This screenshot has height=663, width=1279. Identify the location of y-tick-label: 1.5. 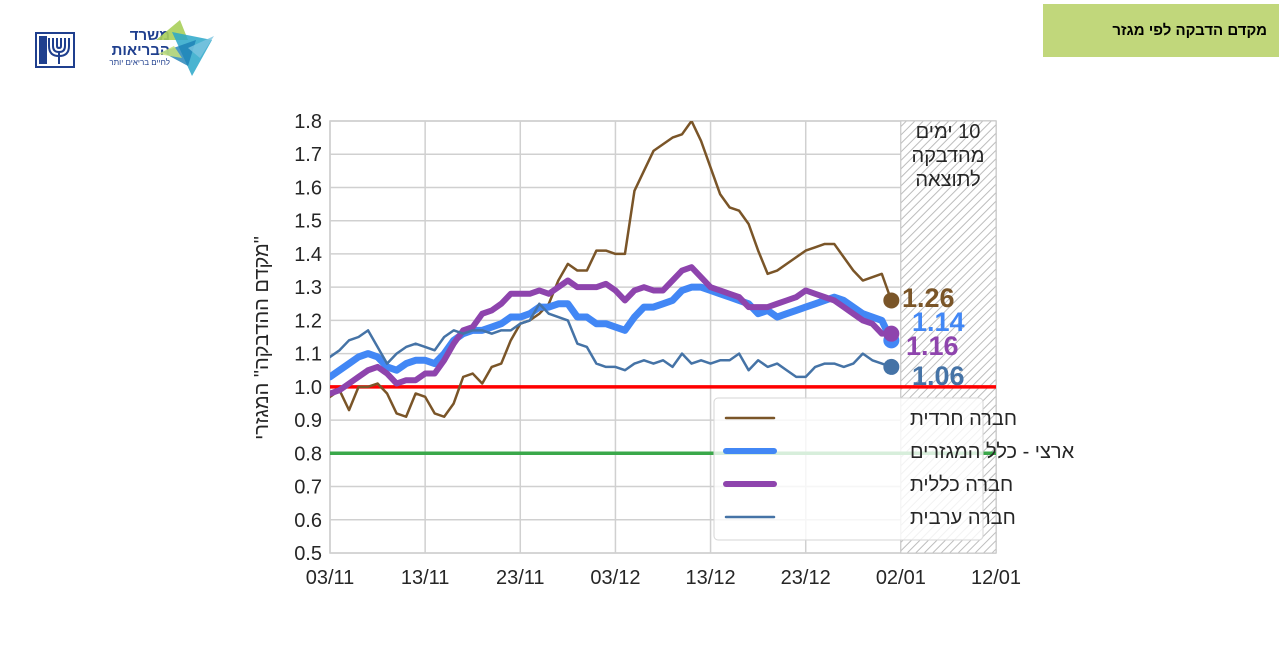
(308, 222).